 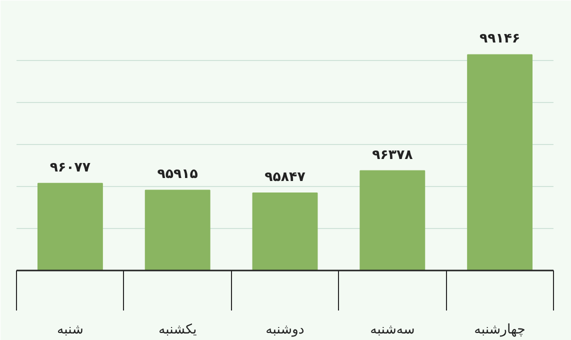 I want to click on x-tick-label: شنبه, so click(x=70, y=330).